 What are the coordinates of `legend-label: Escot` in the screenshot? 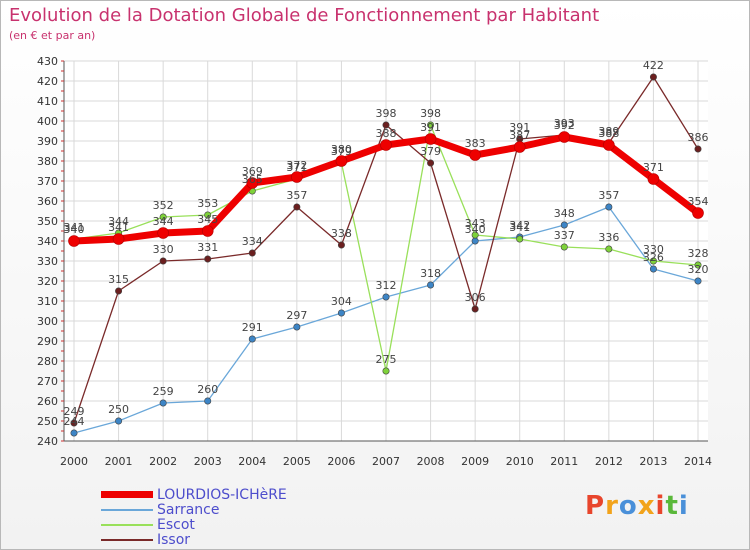 It's located at (176, 524).